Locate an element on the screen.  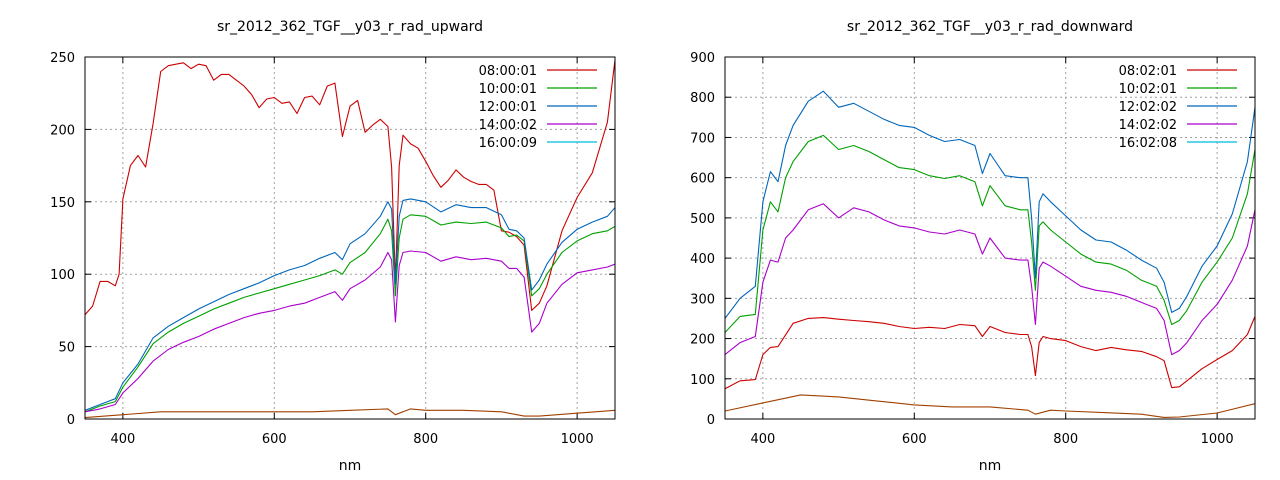
legend-label: 12:00:01 is located at coordinates (508, 107).